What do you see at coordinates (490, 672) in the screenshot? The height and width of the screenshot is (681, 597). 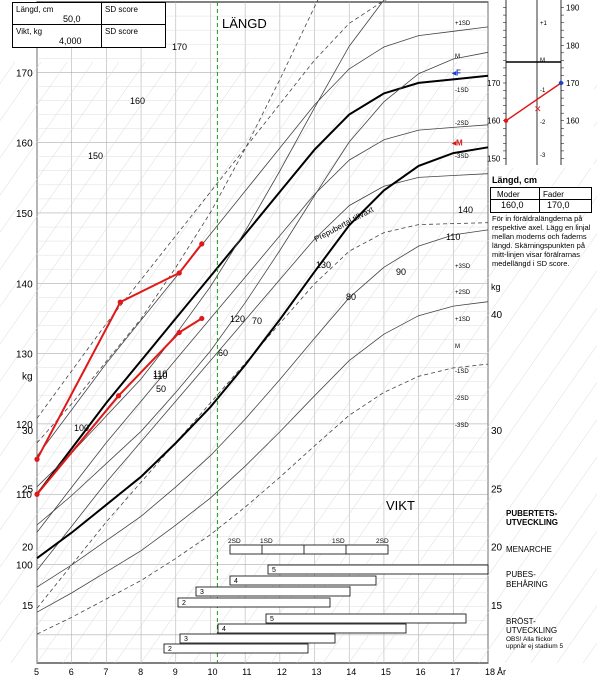 I see `x-tick-label: 18` at bounding box center [490, 672].